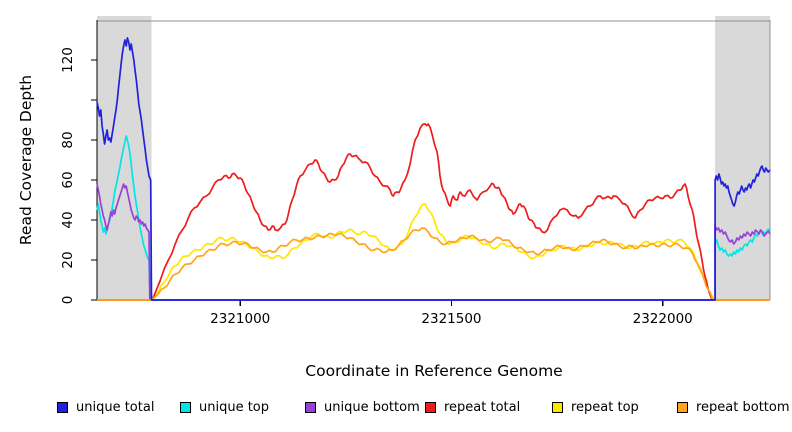 The height and width of the screenshot is (432, 792). Describe the element at coordinates (68, 259) in the screenshot. I see `y-tick-label: 20` at that location.